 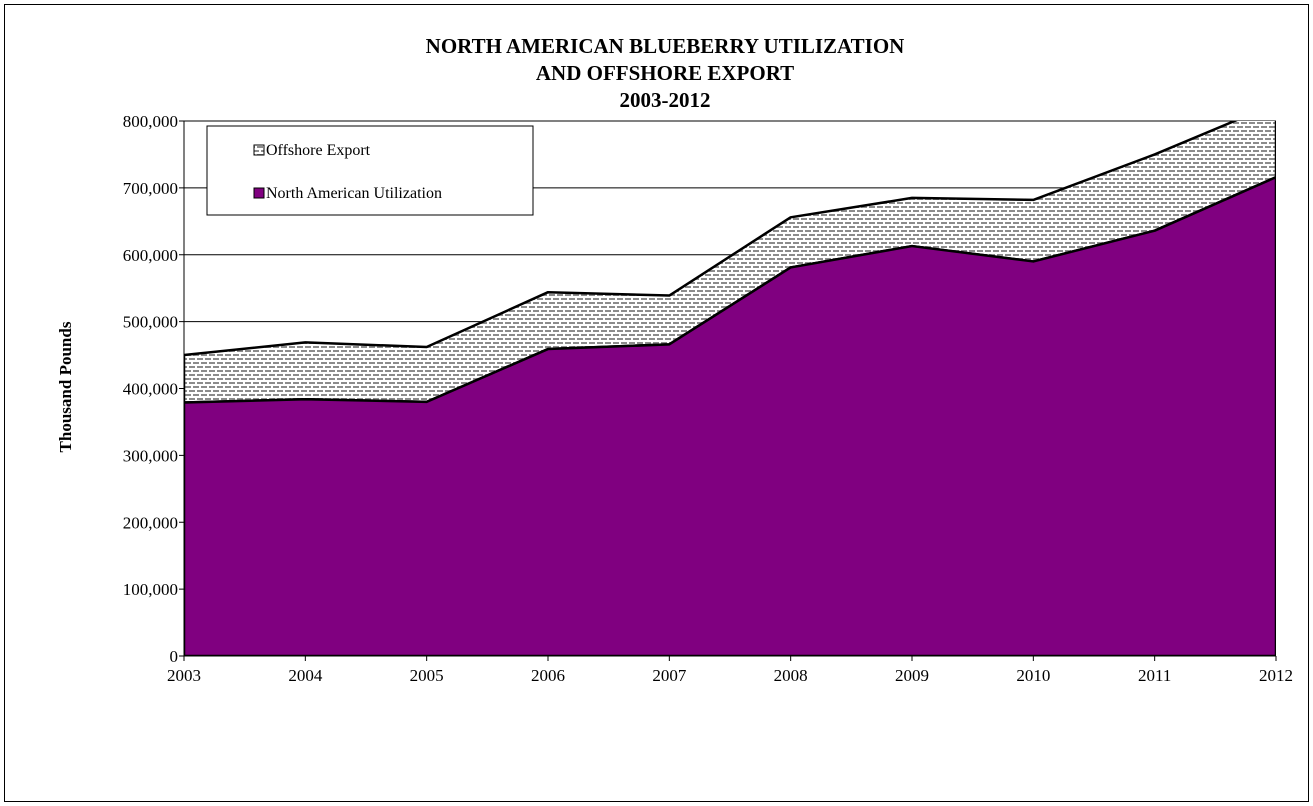 I want to click on x-tick-label: 2011, so click(x=1154, y=675).